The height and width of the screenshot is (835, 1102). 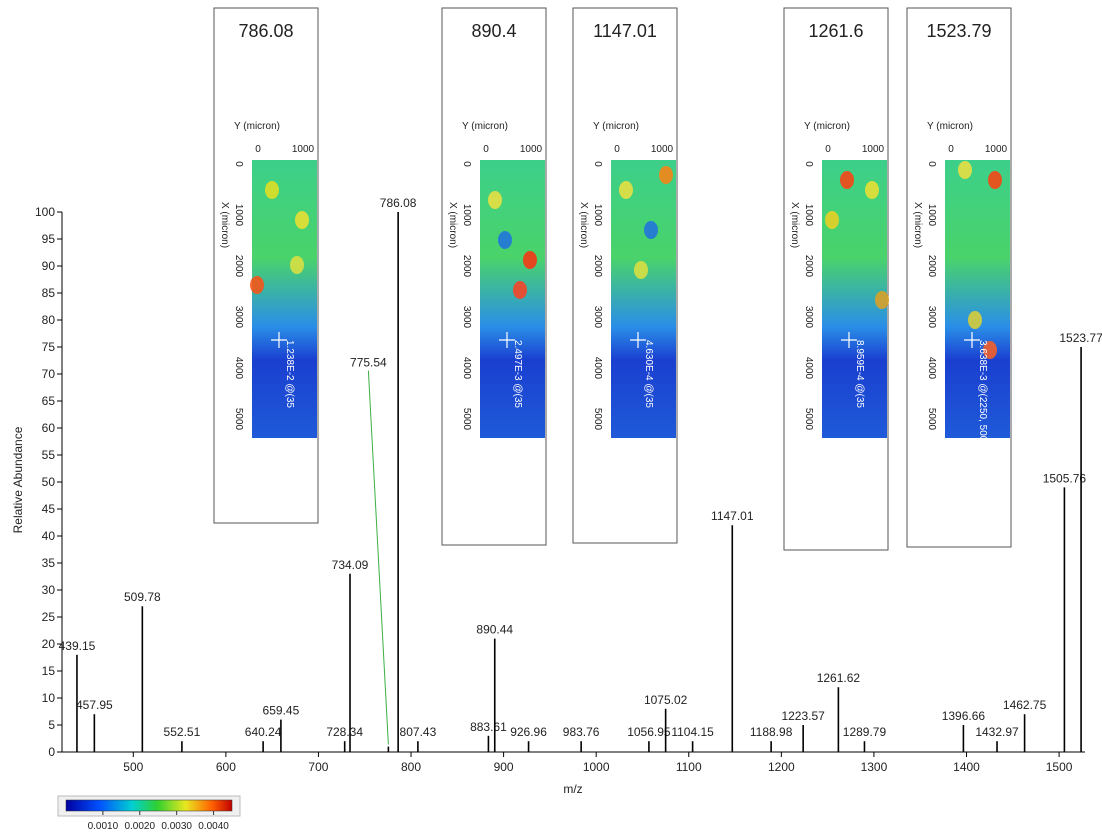 I want to click on peak-label: 807.43, so click(x=418, y=732).